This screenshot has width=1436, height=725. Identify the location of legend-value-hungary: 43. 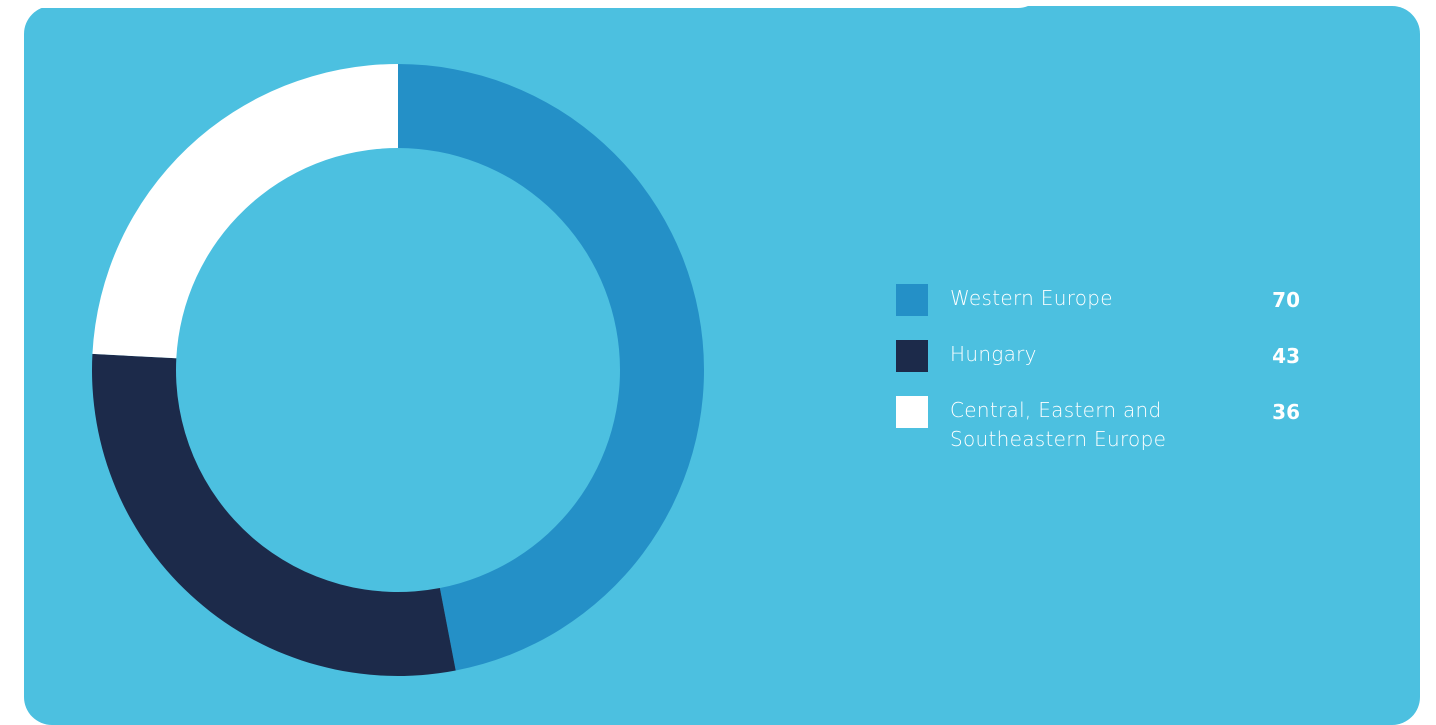
(1286, 356).